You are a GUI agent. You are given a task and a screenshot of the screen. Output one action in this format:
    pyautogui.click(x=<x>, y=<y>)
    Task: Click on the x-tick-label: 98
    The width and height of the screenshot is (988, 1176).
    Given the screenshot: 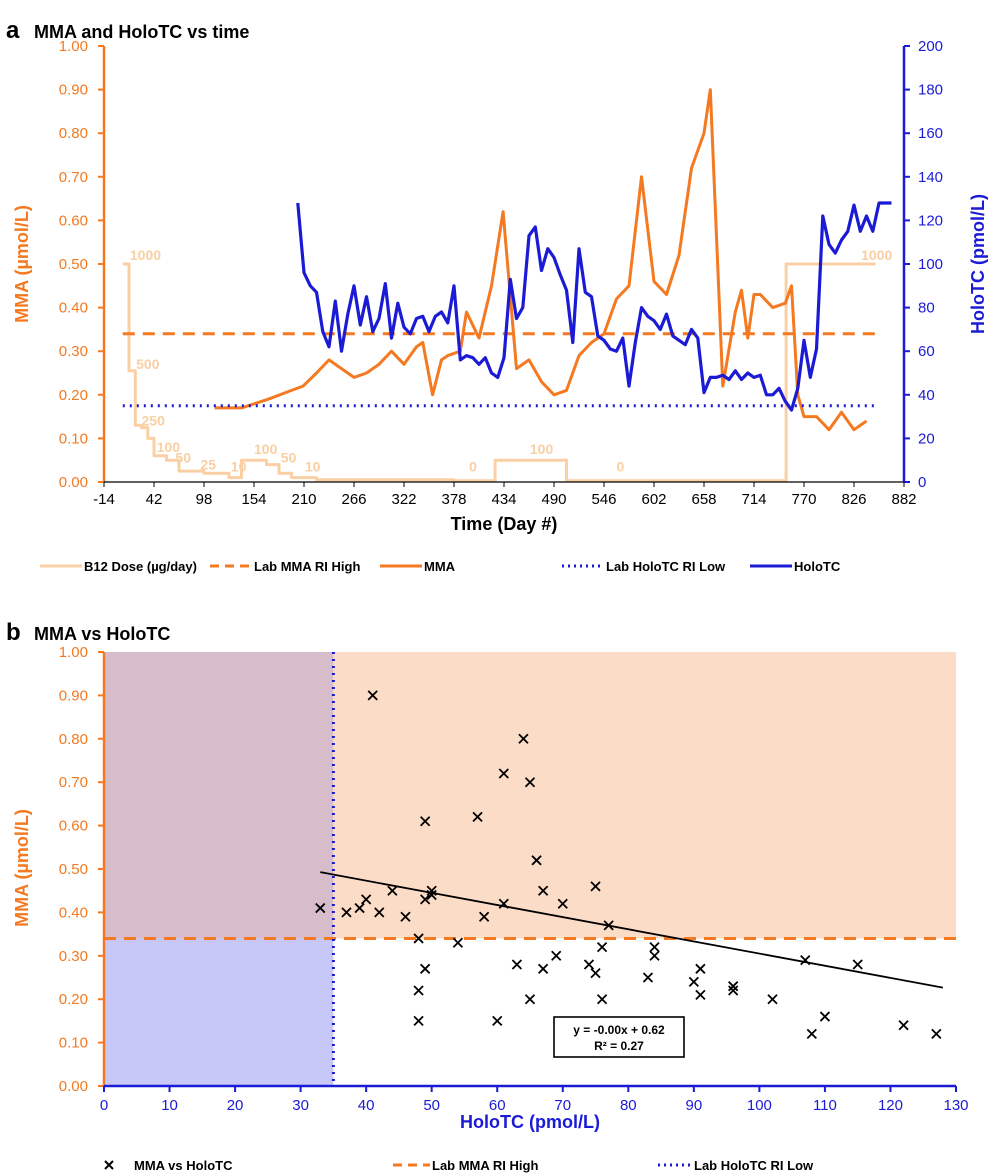 What is the action you would take?
    pyautogui.click(x=204, y=499)
    